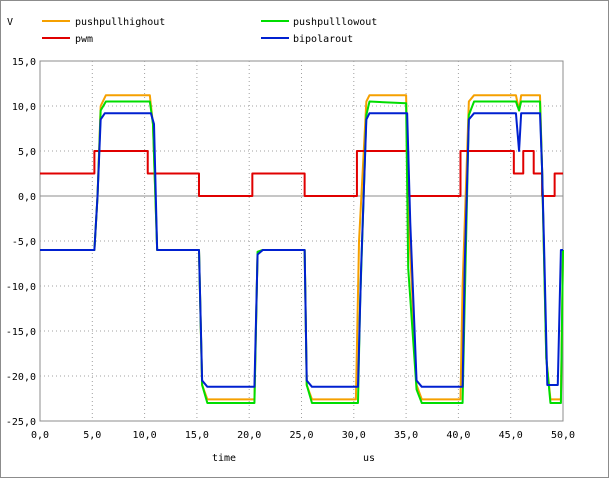 Image resolution: width=609 pixels, height=478 pixels. Describe the element at coordinates (21, 377) in the screenshot. I see `y-tick-label: -20,0` at that location.